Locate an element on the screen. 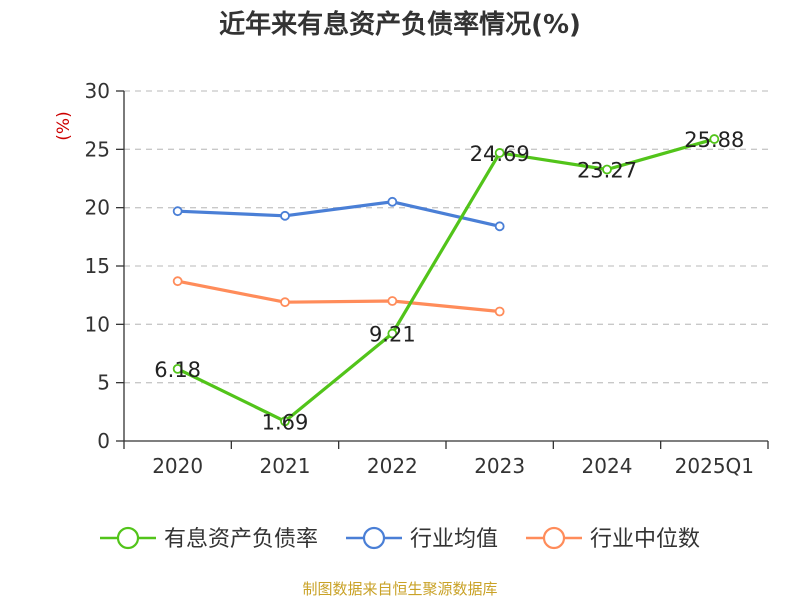 The height and width of the screenshot is (600, 800). data-label: 24.69 is located at coordinates (500, 154).